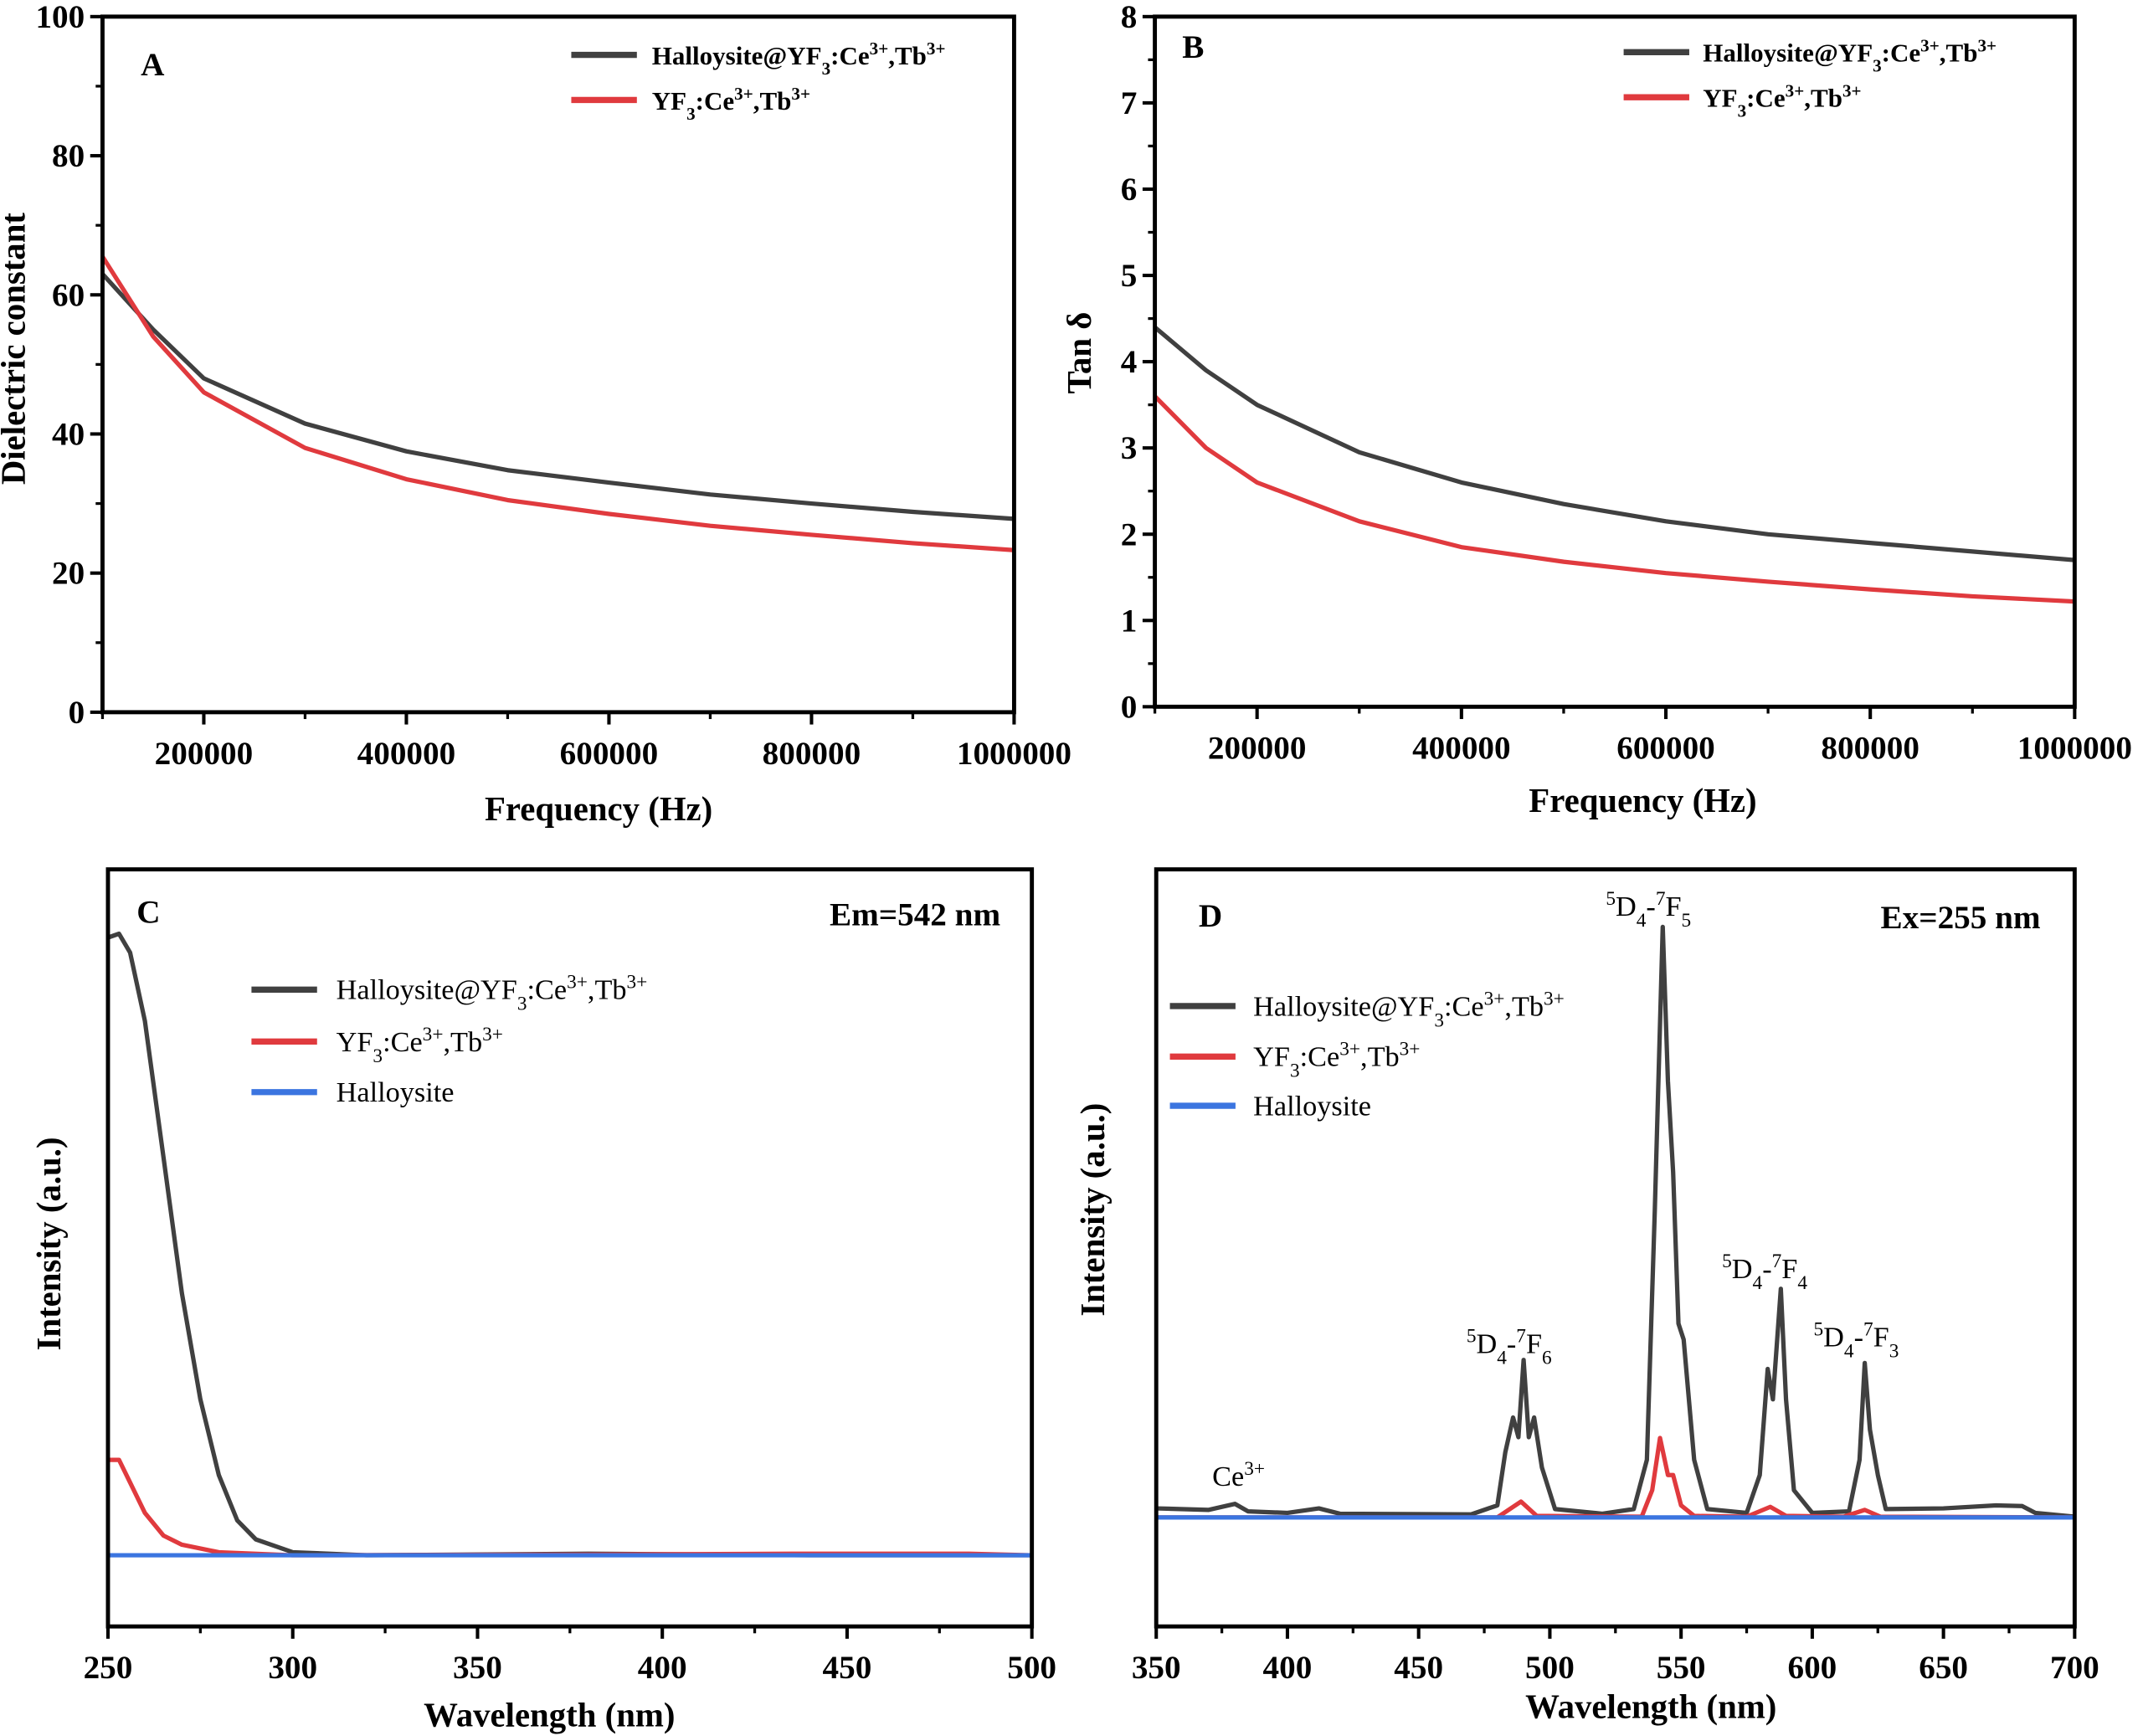  What do you see at coordinates (1129, 276) in the screenshot?
I see `y-tick-label: 5` at bounding box center [1129, 276].